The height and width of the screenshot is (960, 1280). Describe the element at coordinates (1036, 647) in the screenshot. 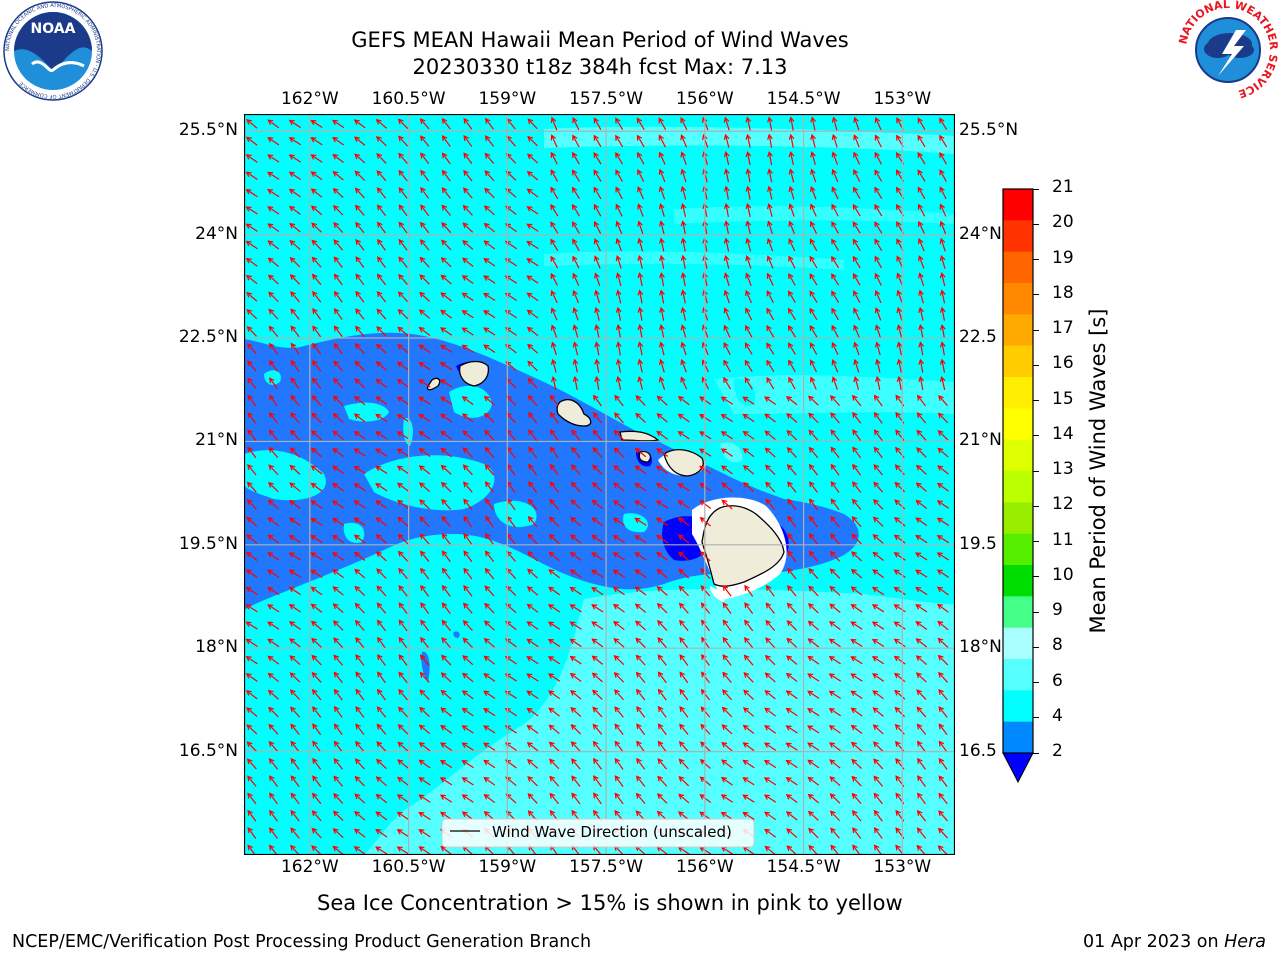

I see `colorbar-tick-mark` at that location.